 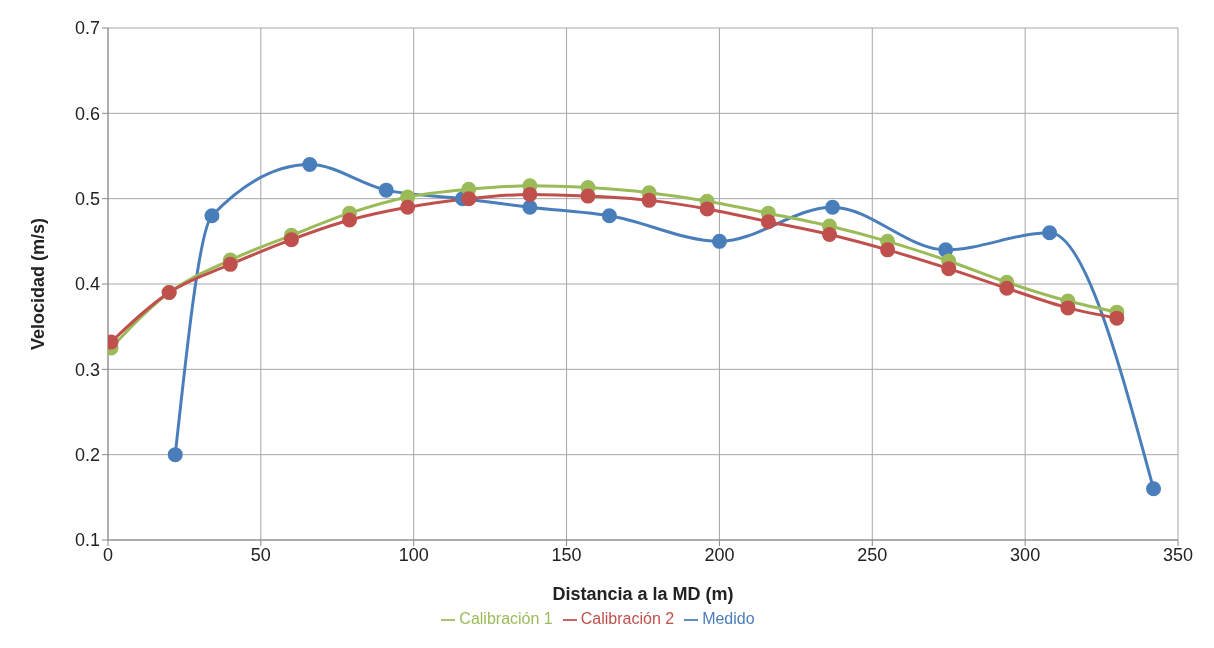 What do you see at coordinates (506, 618) in the screenshot?
I see `legend-label: Calibración 1` at bounding box center [506, 618].